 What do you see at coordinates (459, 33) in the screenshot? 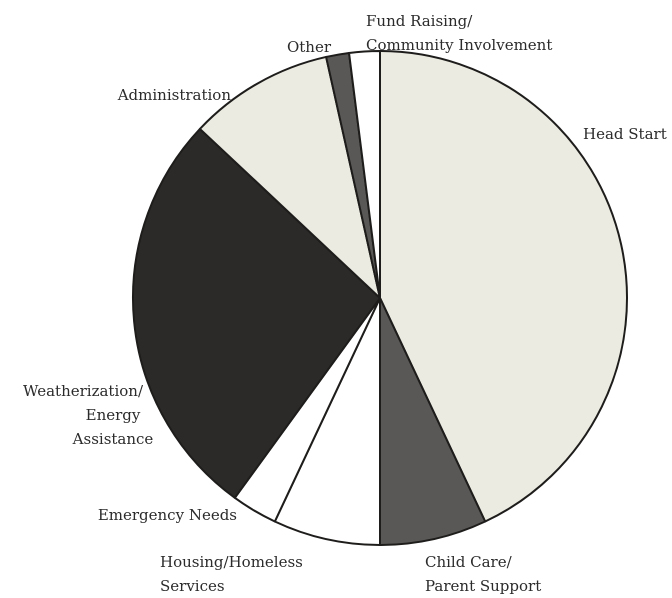
I see `slice-label-fund-raising-community-involvement: Fund Raising/Community Involvement` at bounding box center [459, 33].